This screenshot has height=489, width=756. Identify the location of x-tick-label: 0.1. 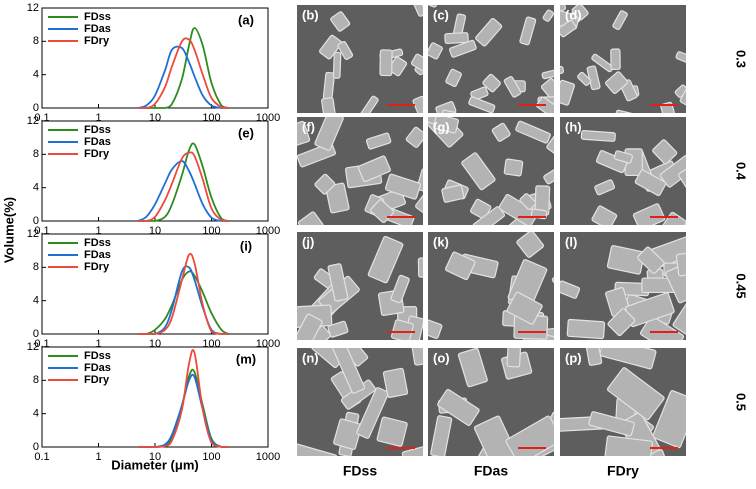
(41, 457).